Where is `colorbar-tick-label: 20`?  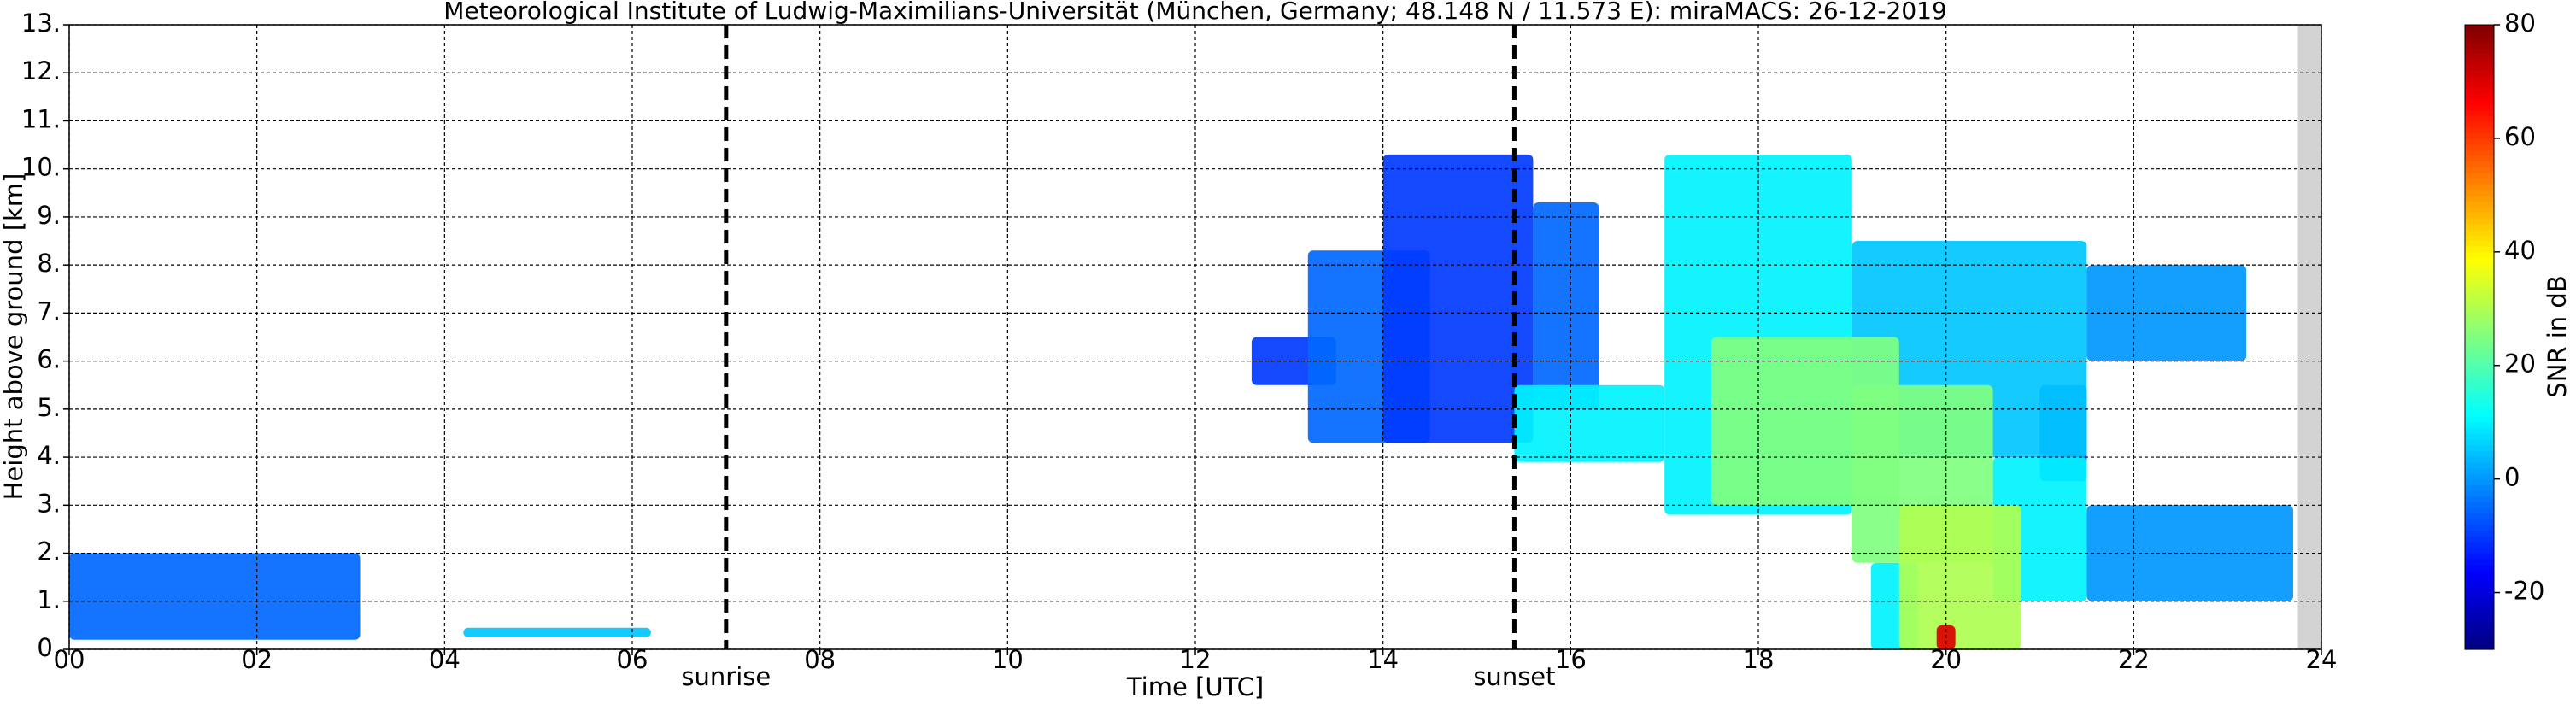 colorbar-tick-label: 20 is located at coordinates (2520, 363).